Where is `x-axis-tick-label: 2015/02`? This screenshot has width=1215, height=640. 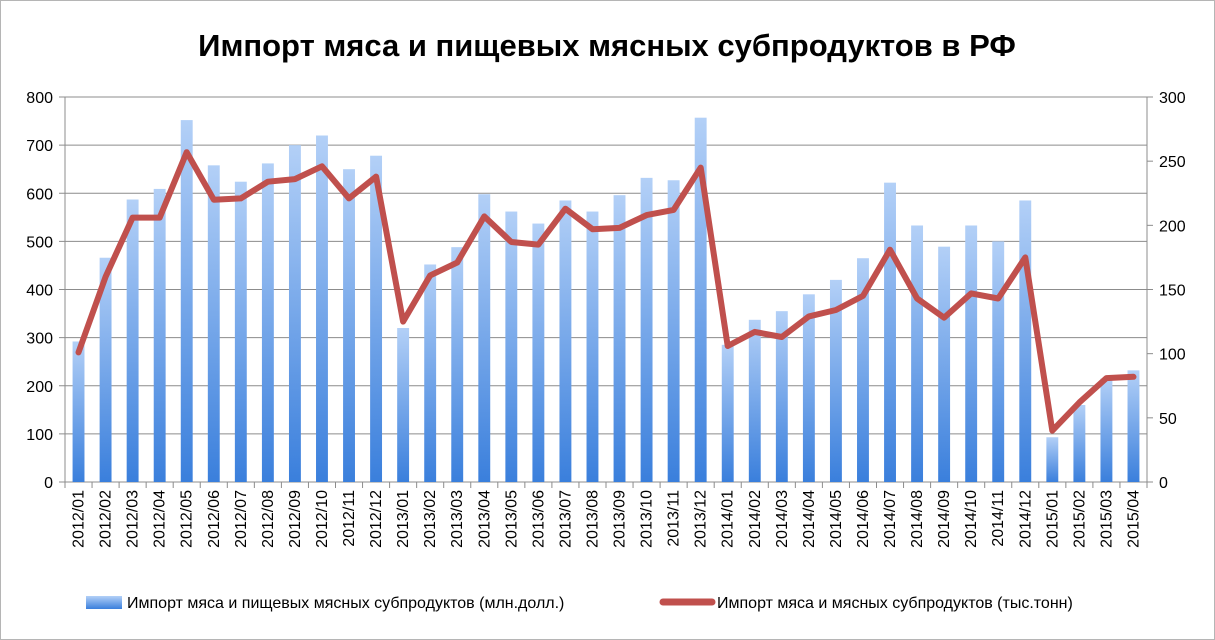 x-axis-tick-label: 2015/02 is located at coordinates (1079, 519).